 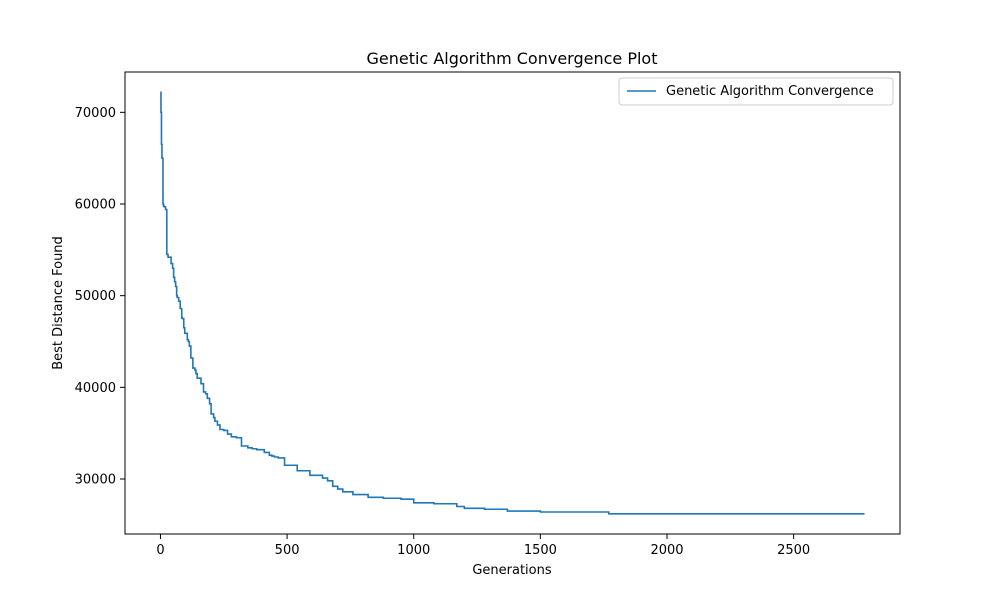 What do you see at coordinates (483, 546) in the screenshot?
I see `x-axis-ticks: 0 500 1000 1500 2000 2500` at bounding box center [483, 546].